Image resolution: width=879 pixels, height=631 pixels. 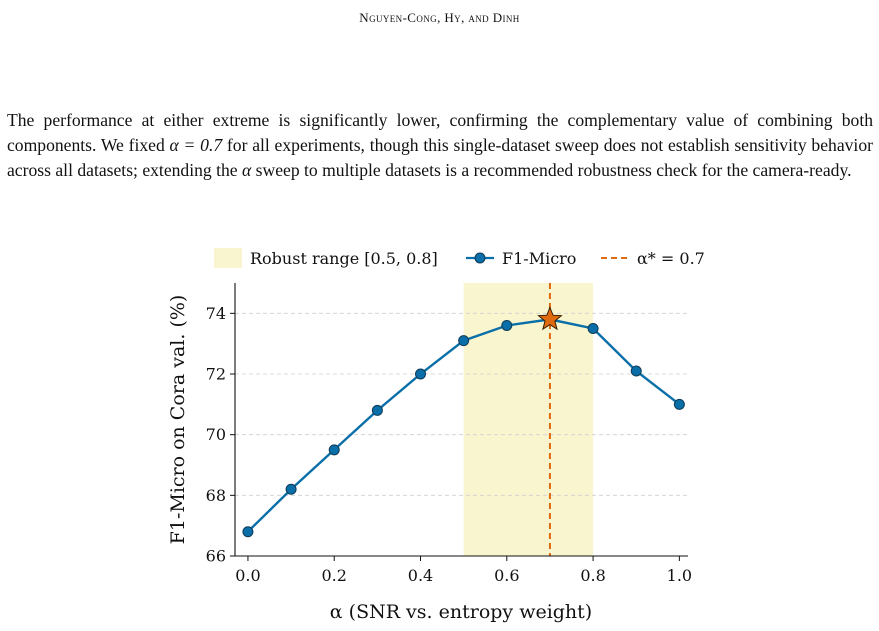 I want to click on x-tick-label-2: 0.4, so click(x=420, y=575).